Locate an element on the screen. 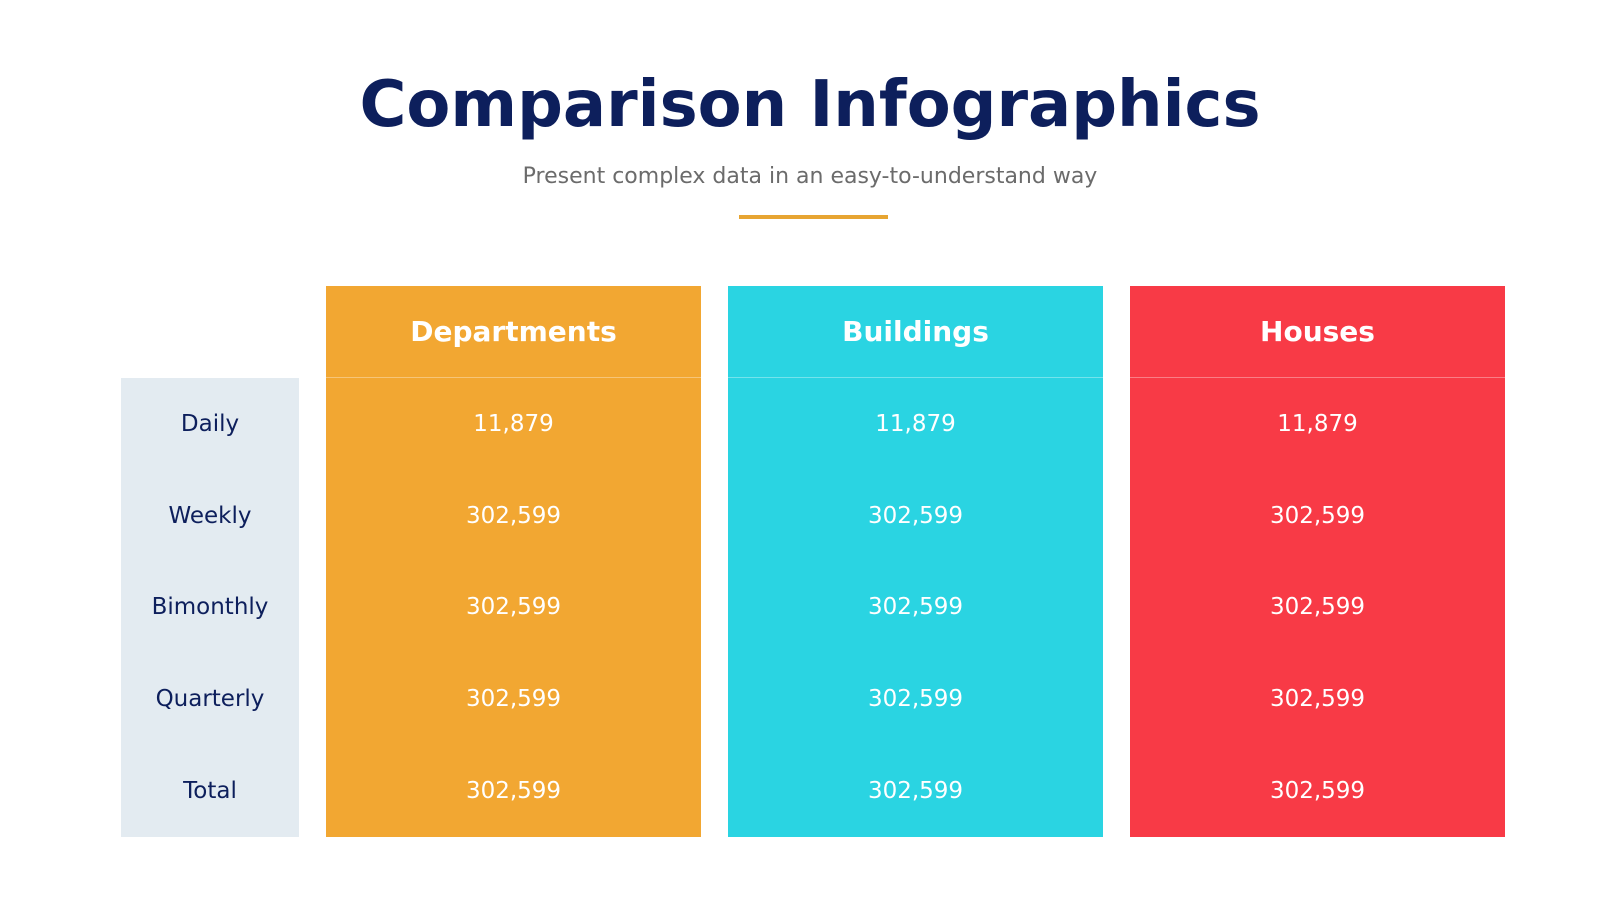 The width and height of the screenshot is (1620, 911). page-title: Comparison Infographics is located at coordinates (810, 105).